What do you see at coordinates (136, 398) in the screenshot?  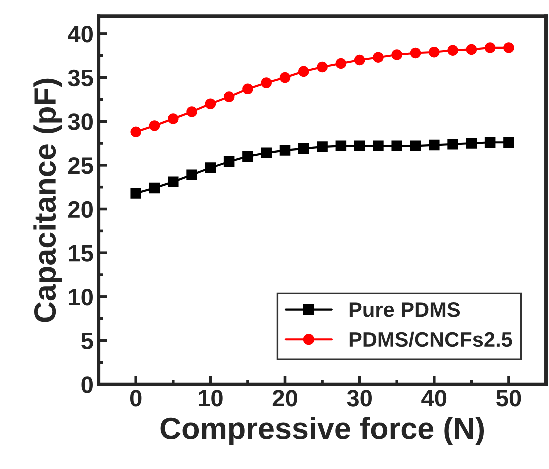 I see `x-tick-label: 0` at bounding box center [136, 398].